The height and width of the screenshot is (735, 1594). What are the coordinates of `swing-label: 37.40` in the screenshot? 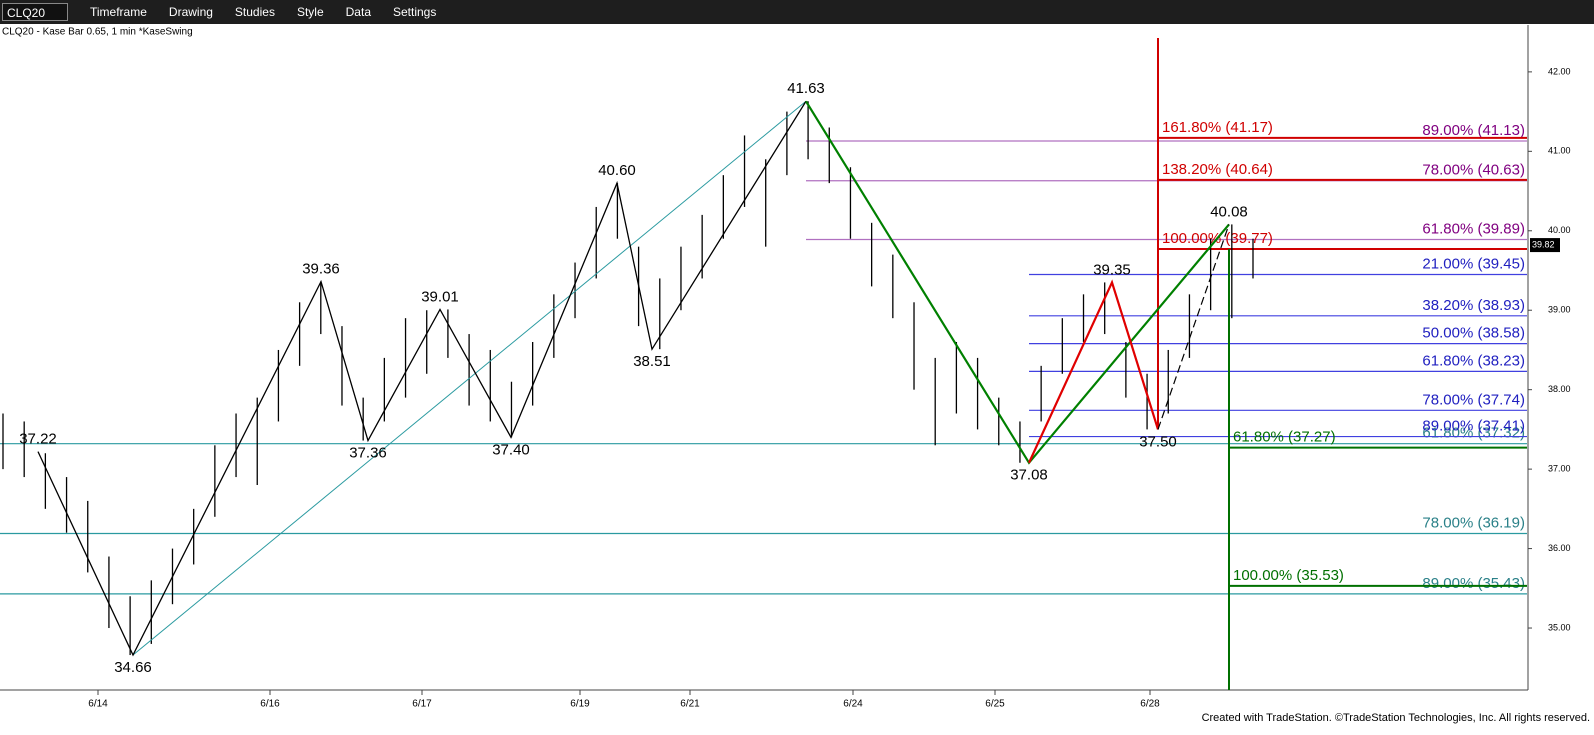 It's located at (511, 449).